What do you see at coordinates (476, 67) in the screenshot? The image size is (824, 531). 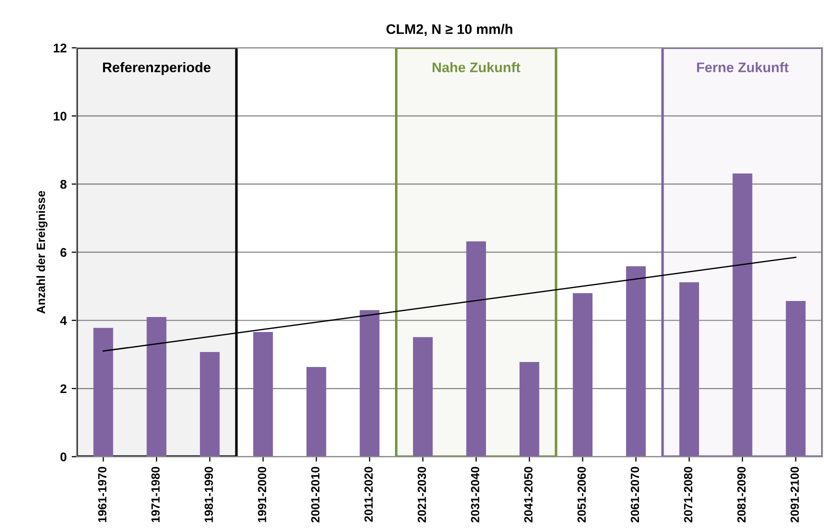 I see `band-label: Nahe Zukunft` at bounding box center [476, 67].